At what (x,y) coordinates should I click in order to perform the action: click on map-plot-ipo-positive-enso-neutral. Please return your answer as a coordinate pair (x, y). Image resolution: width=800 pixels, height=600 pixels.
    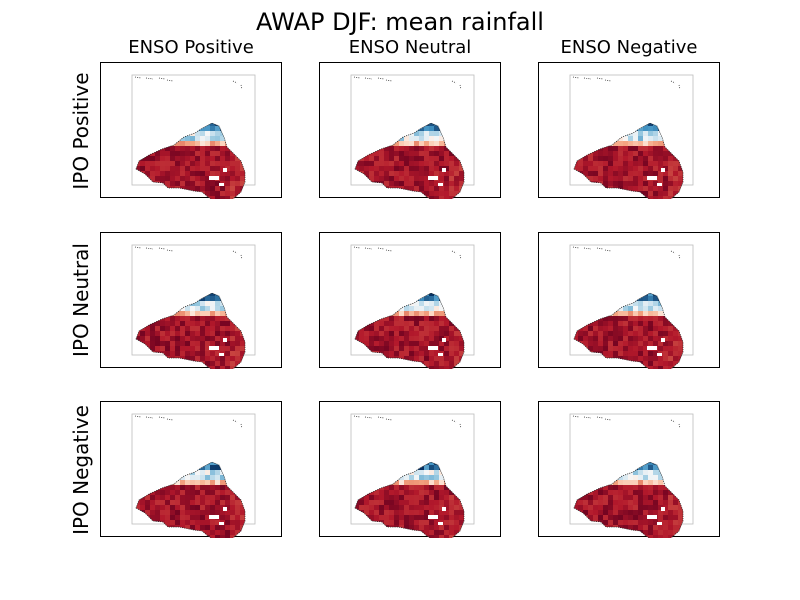
    Looking at the image, I should click on (412, 136).